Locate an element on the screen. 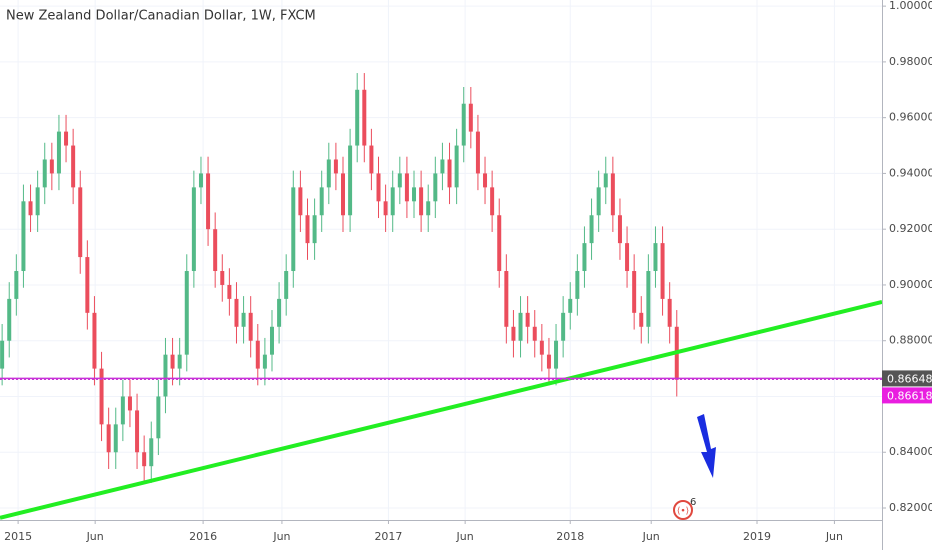 This screenshot has height=550, width=932. y-tick-label: 0.98000 is located at coordinates (910, 61).